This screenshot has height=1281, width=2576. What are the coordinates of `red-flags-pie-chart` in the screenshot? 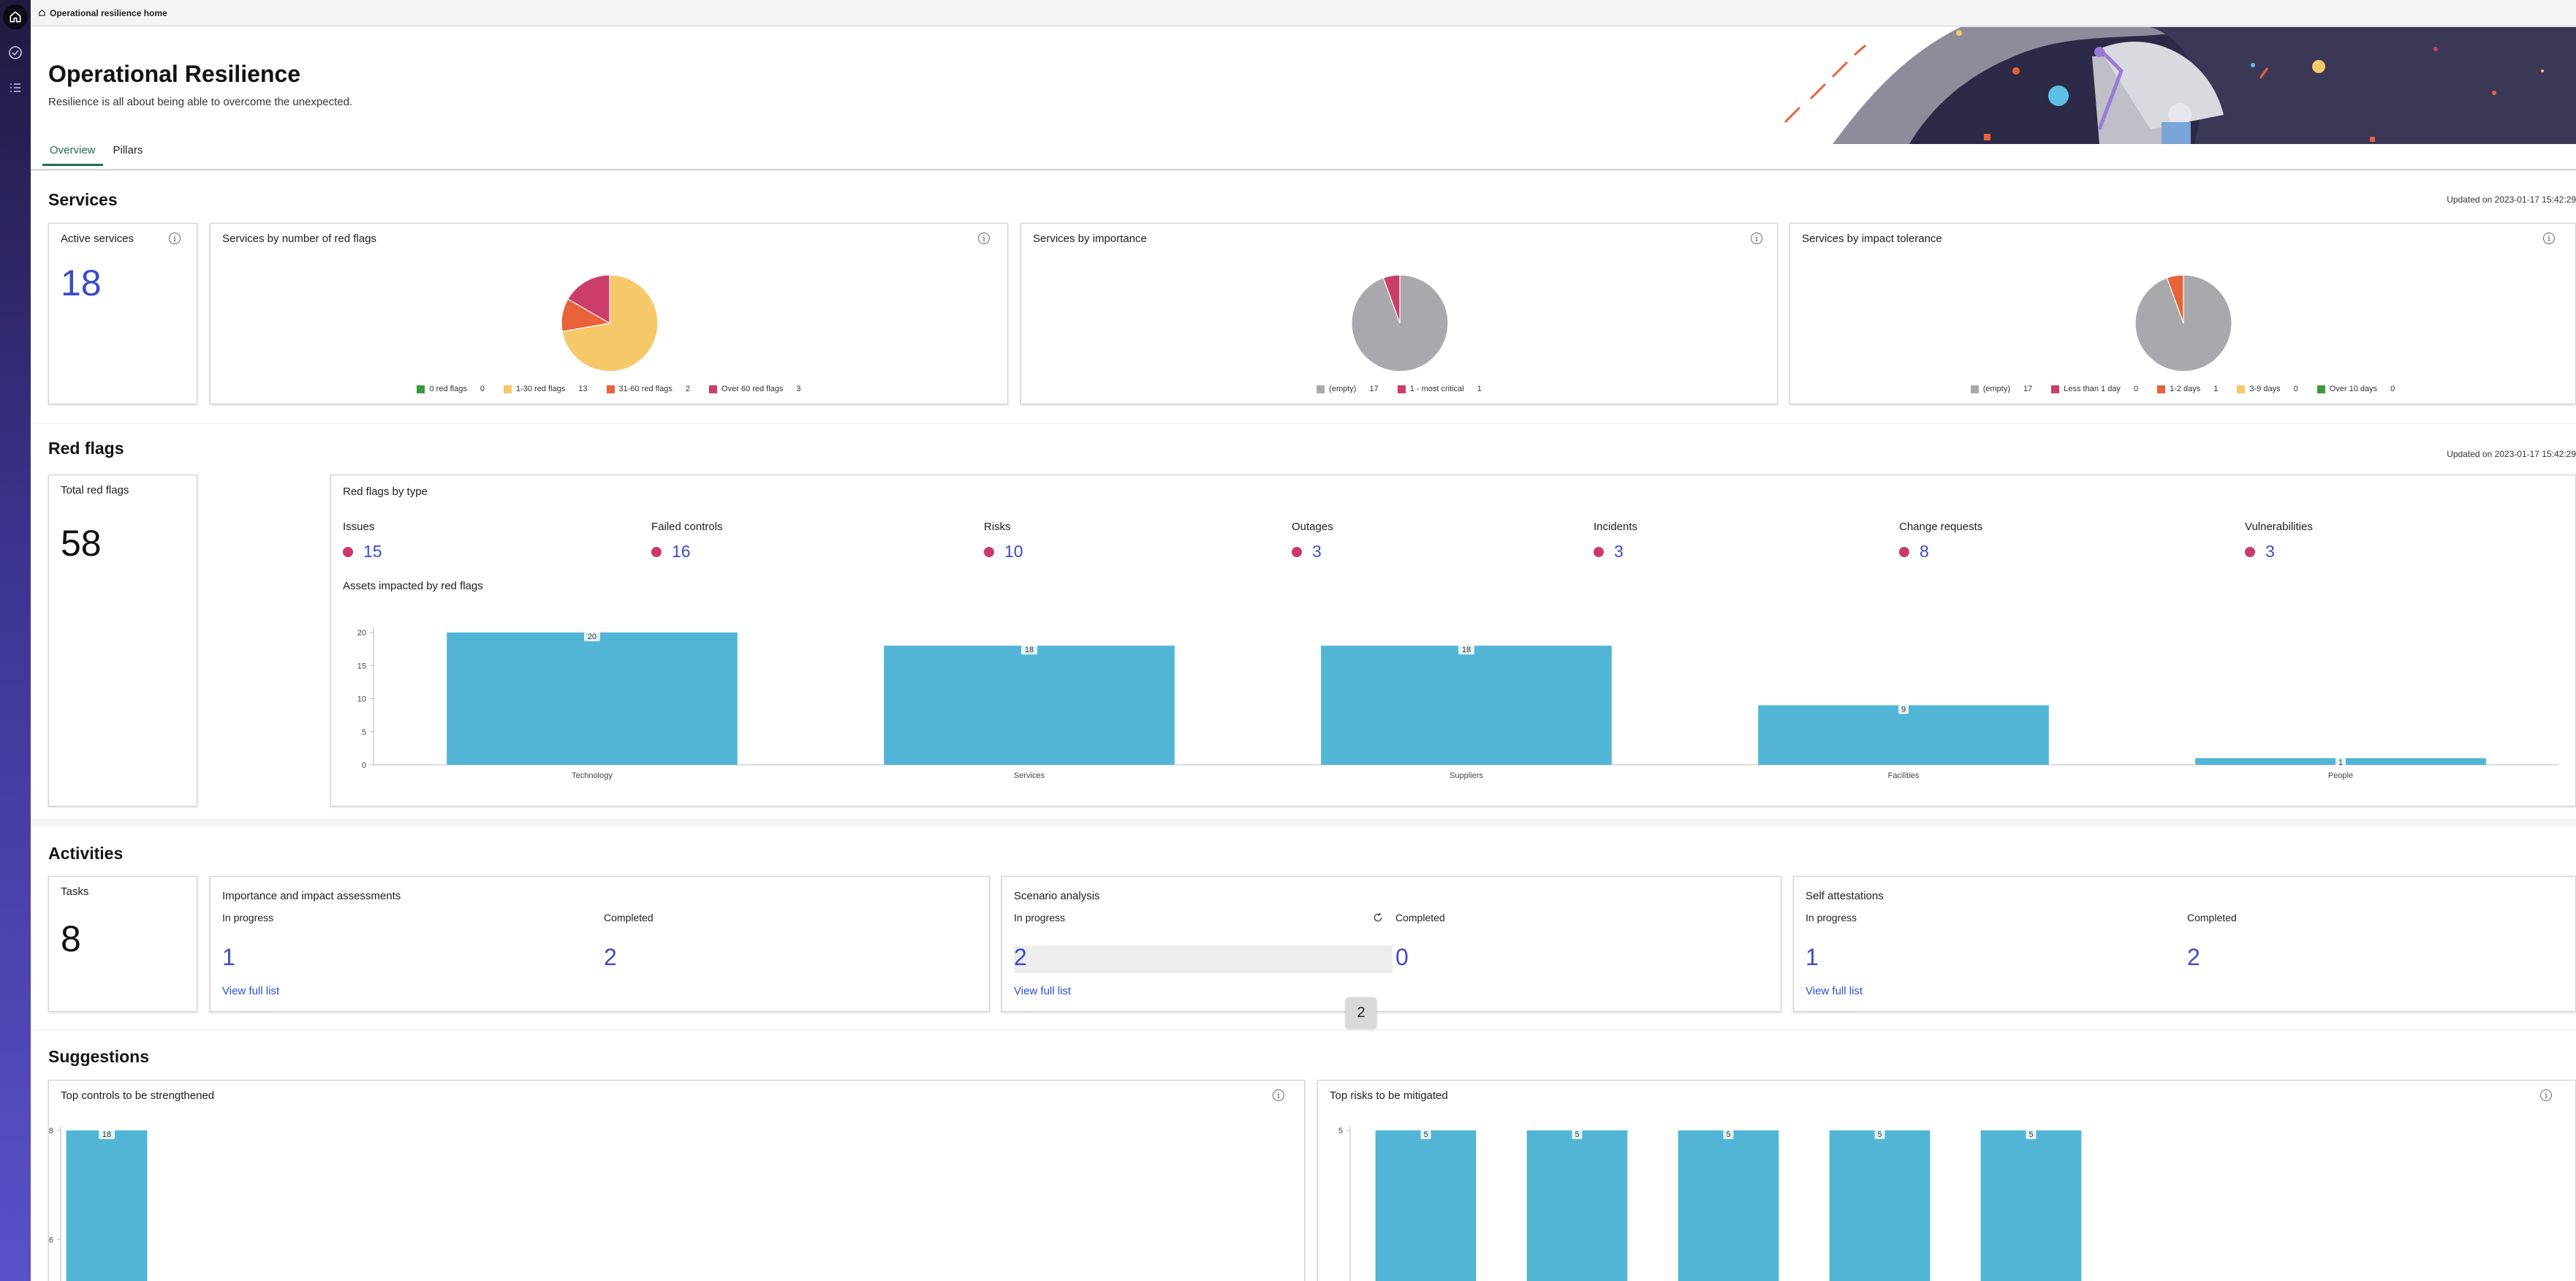 It's located at (610, 314).